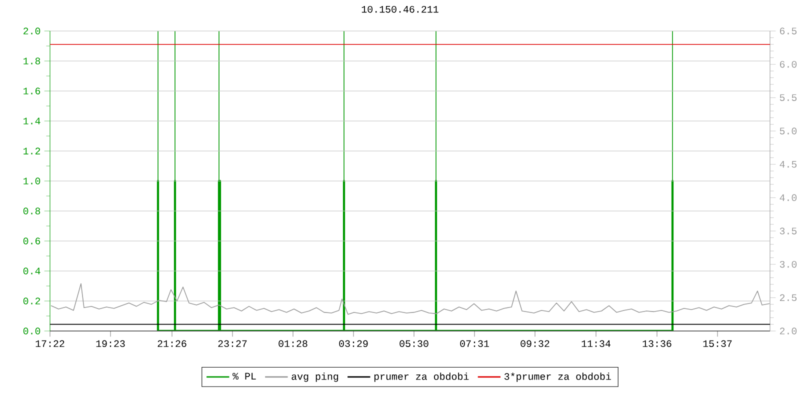 Image resolution: width=800 pixels, height=400 pixels. Describe the element at coordinates (596, 344) in the screenshot. I see `x-tick-label: 11:34` at that location.